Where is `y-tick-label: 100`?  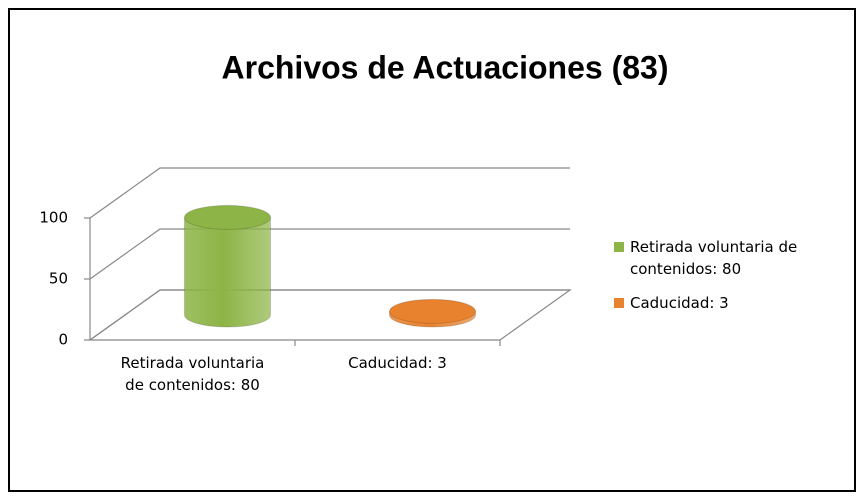 y-tick-label: 100 is located at coordinates (53, 218).